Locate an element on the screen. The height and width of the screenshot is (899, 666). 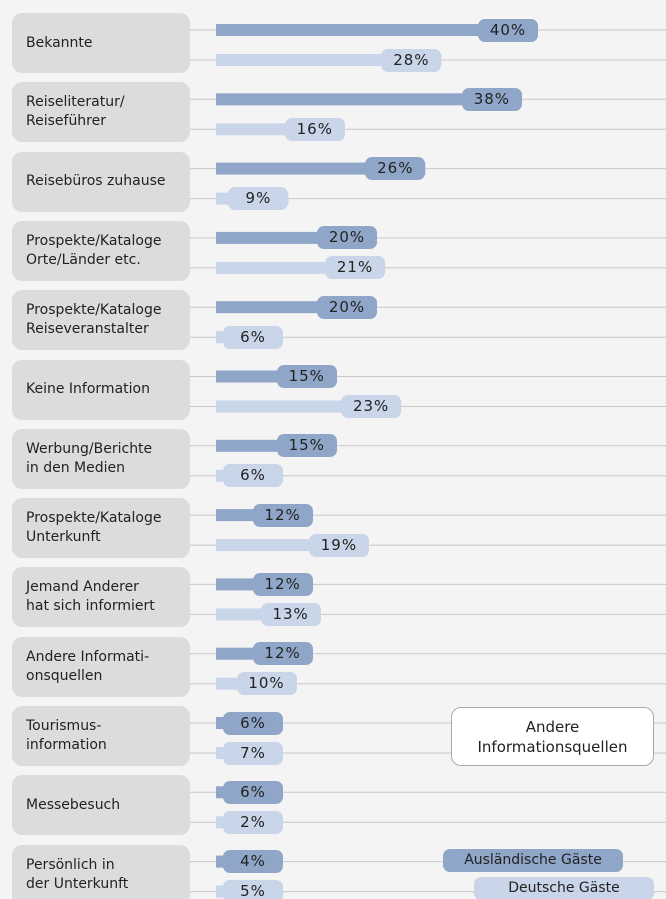
legend-title: Andere Informationsquellen is located at coordinates (552, 736).